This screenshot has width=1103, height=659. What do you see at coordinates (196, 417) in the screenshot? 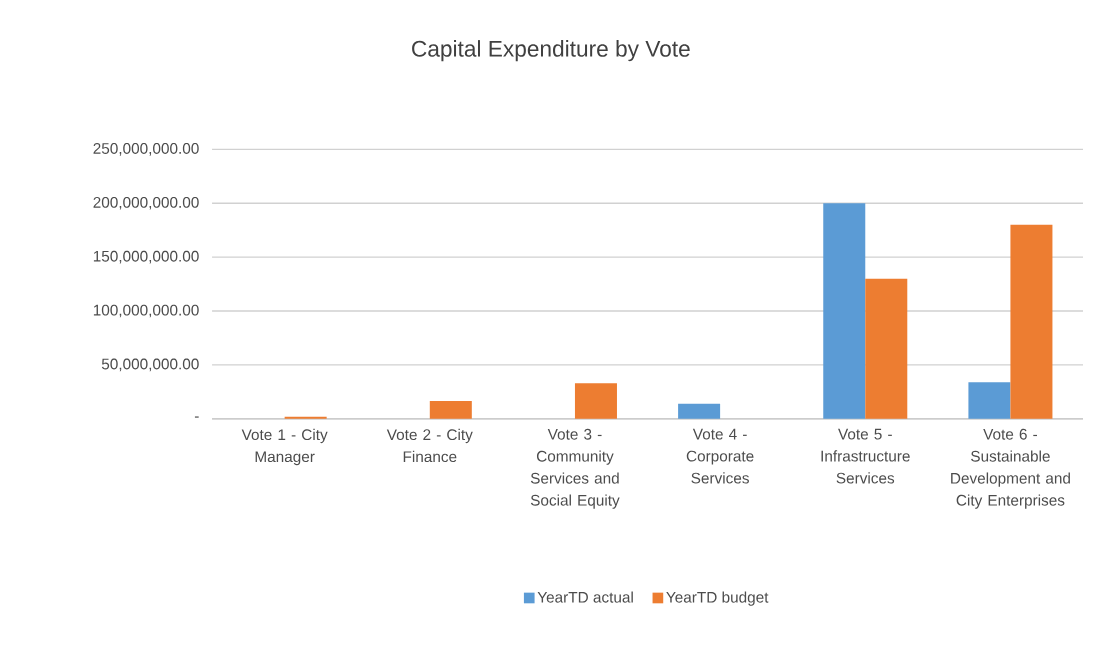
I see `y-tick-label: -` at bounding box center [196, 417].